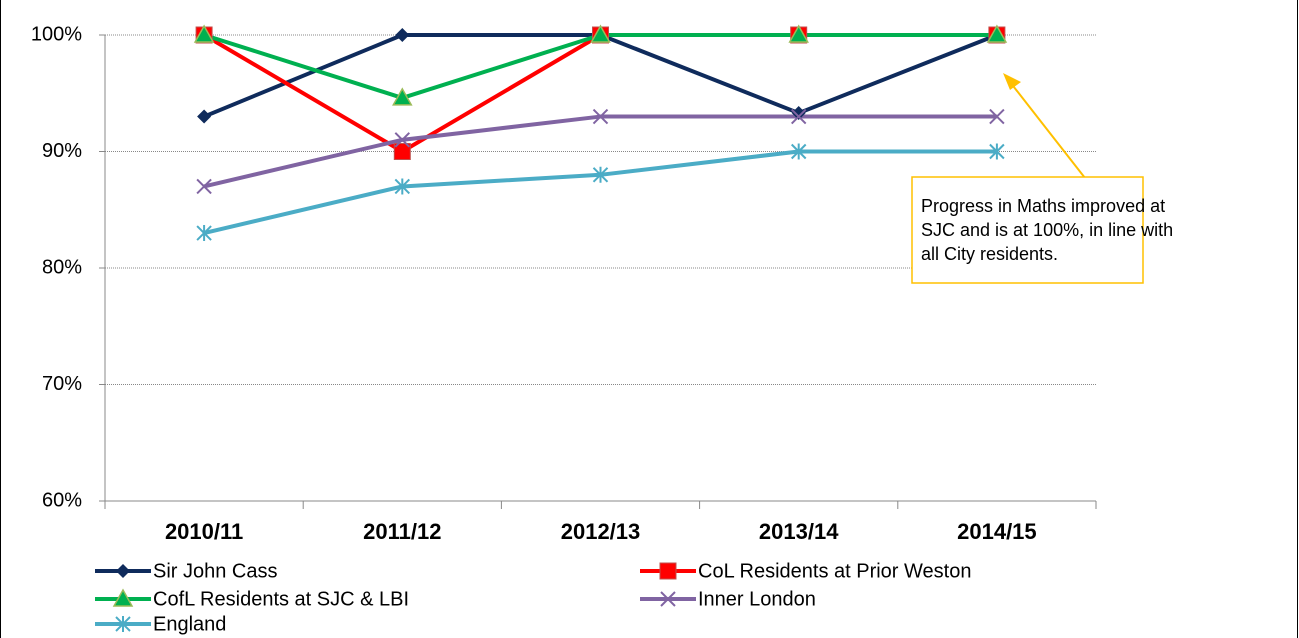  I want to click on annotation-text: Progress in Maths improved at, so click(1043, 206).